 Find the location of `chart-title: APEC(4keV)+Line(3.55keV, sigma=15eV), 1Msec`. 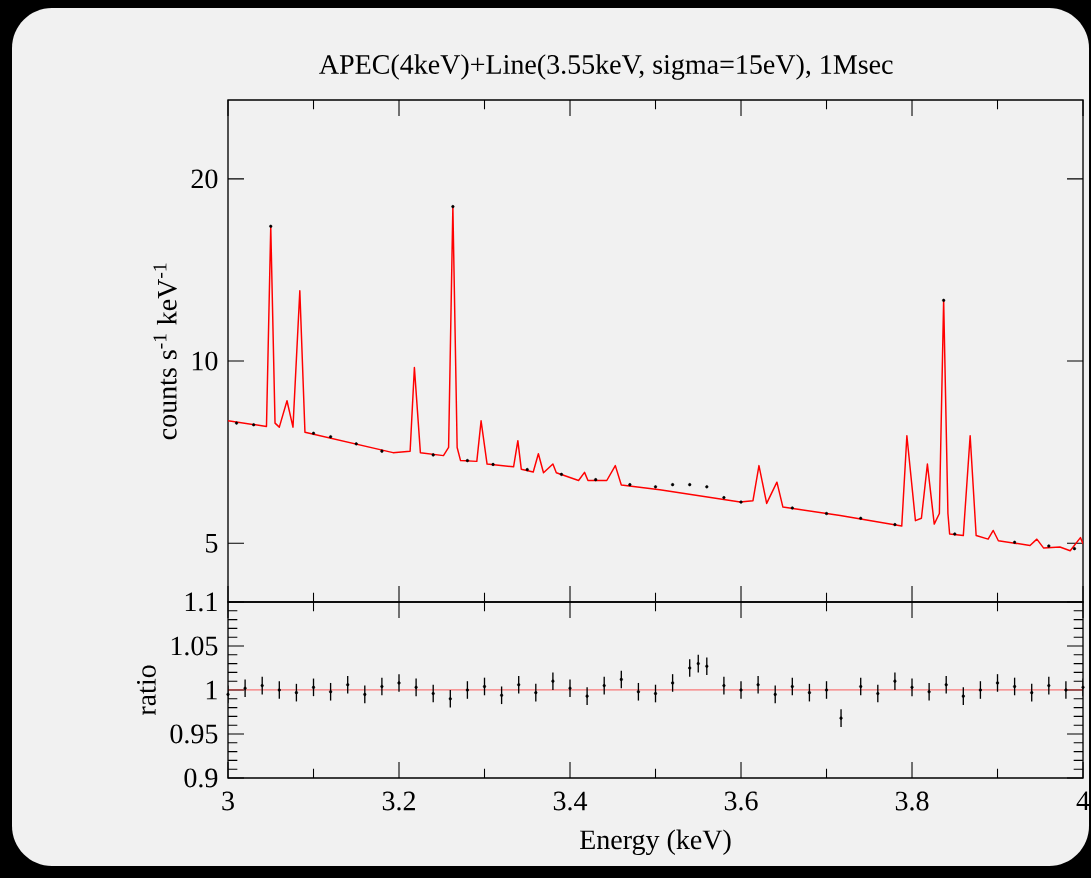

chart-title: APEC(4keV)+Line(3.55keV, sigma=15eV), 1Msec is located at coordinates (606, 67).